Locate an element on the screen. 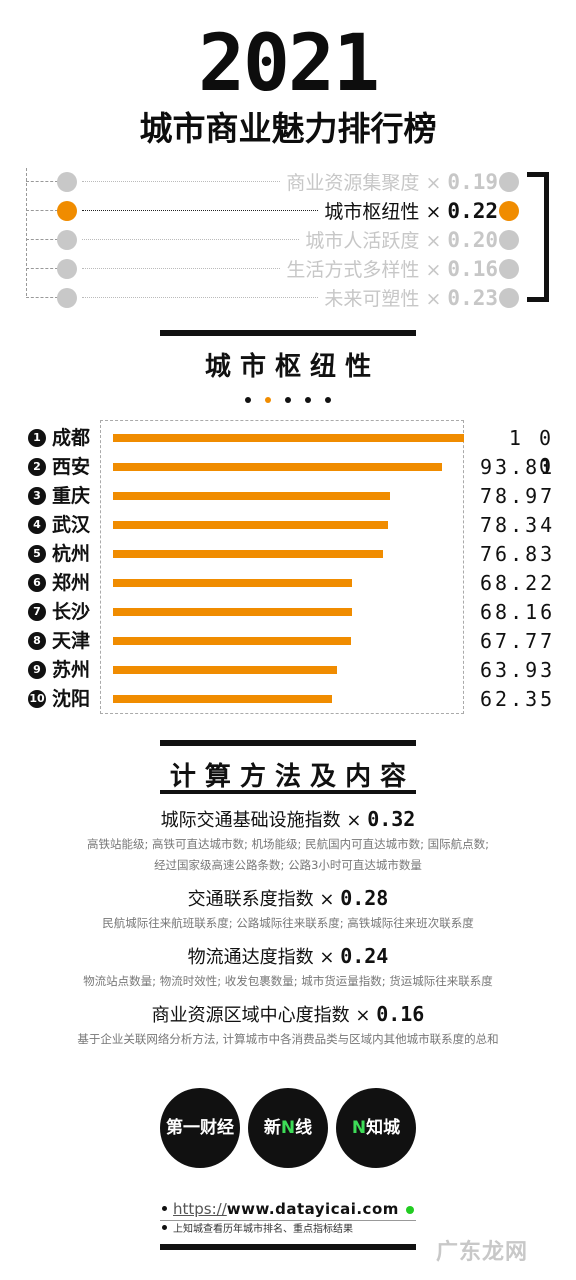  chart-row: 9 苏州 63.93 is located at coordinates (288, 670).